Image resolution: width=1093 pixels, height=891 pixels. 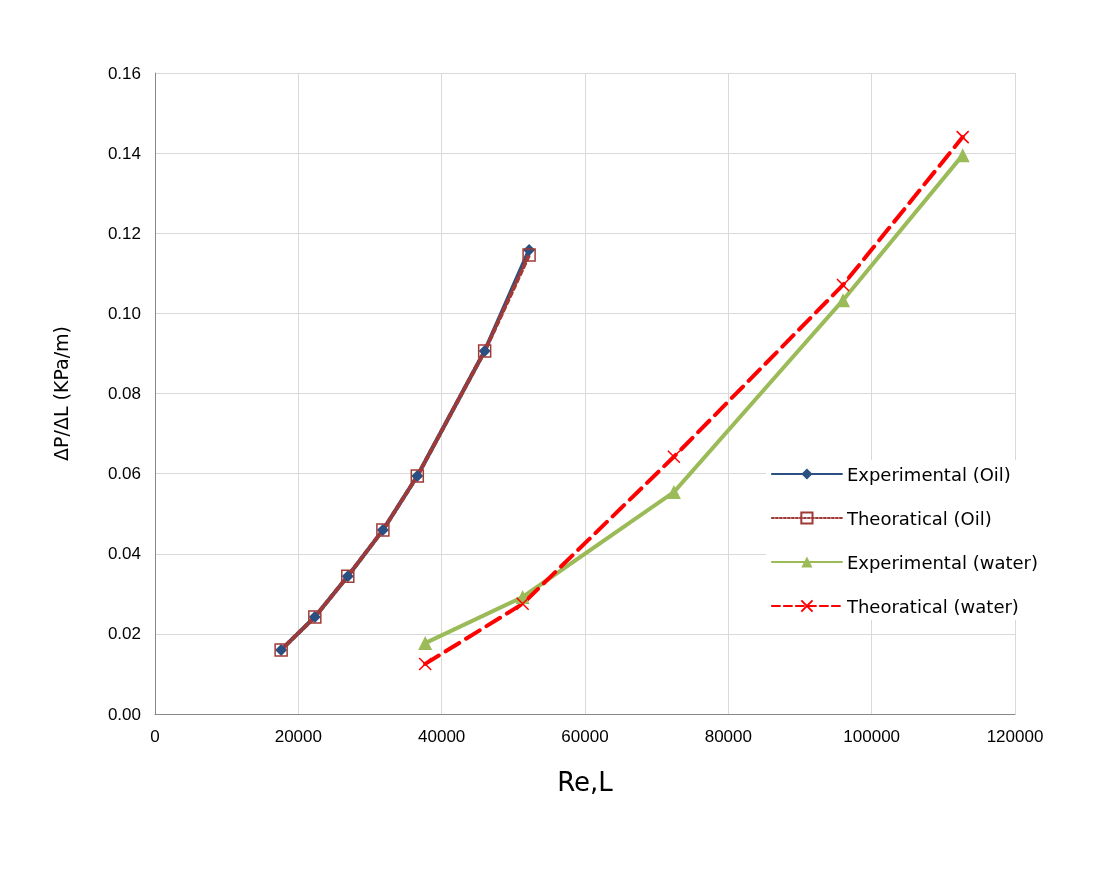 I want to click on x-tick-label: 100000, so click(x=872, y=736).